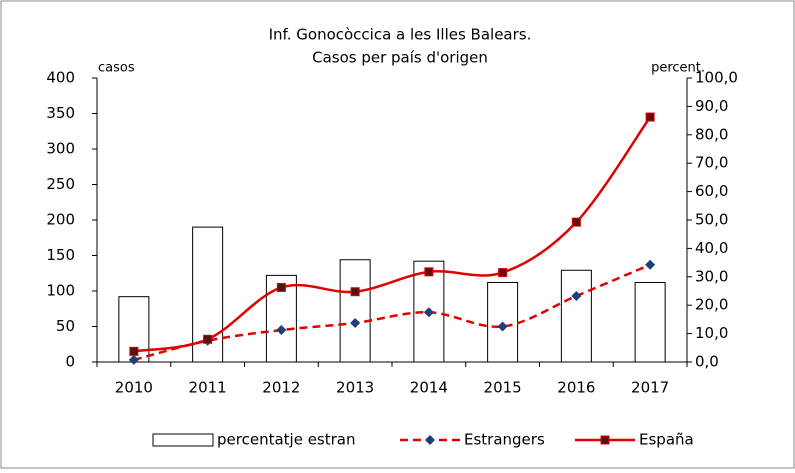  Describe the element at coordinates (711, 305) in the screenshot. I see `y2-tick-label: 20,0` at that location.